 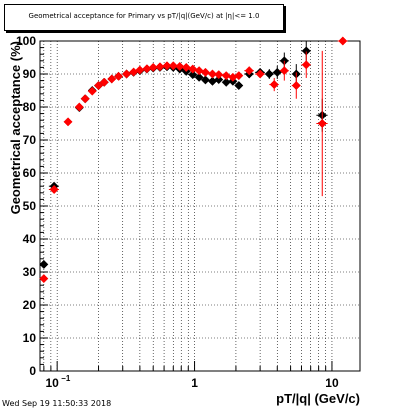 What do you see at coordinates (26, 41) in the screenshot?
I see `y-tick-label: 100` at bounding box center [26, 41].